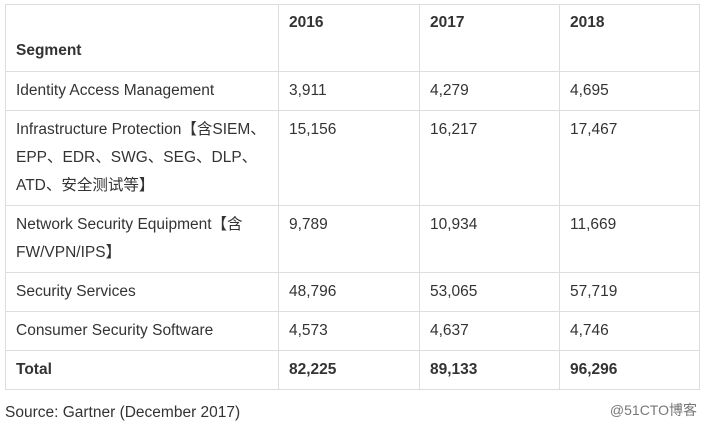 This screenshot has width=705, height=427. What do you see at coordinates (349, 331) in the screenshot?
I see `value-cell-2016: 4,573` at bounding box center [349, 331].